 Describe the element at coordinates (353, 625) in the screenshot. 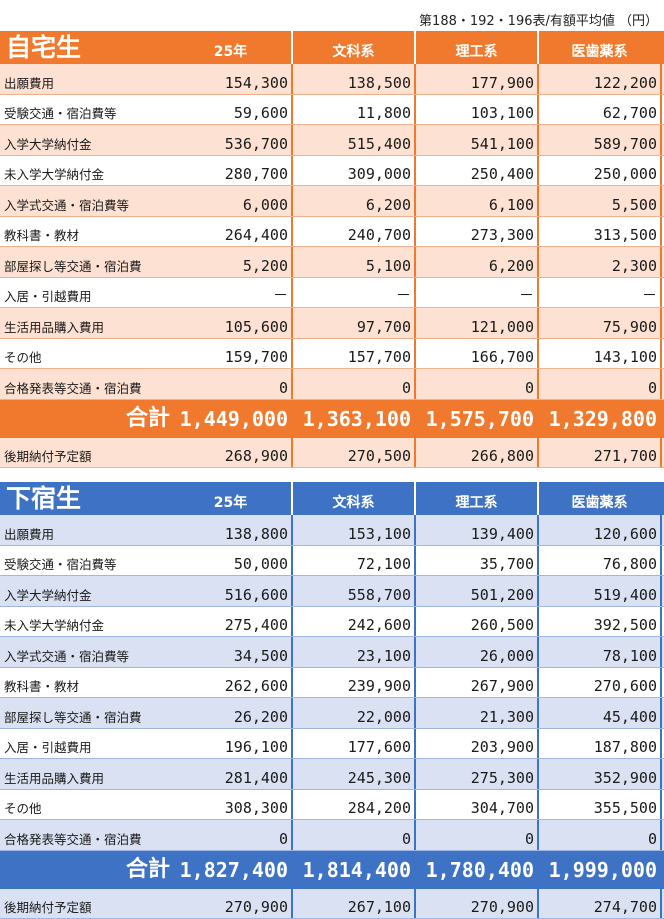

I see `cell-value: 242,600` at that location.